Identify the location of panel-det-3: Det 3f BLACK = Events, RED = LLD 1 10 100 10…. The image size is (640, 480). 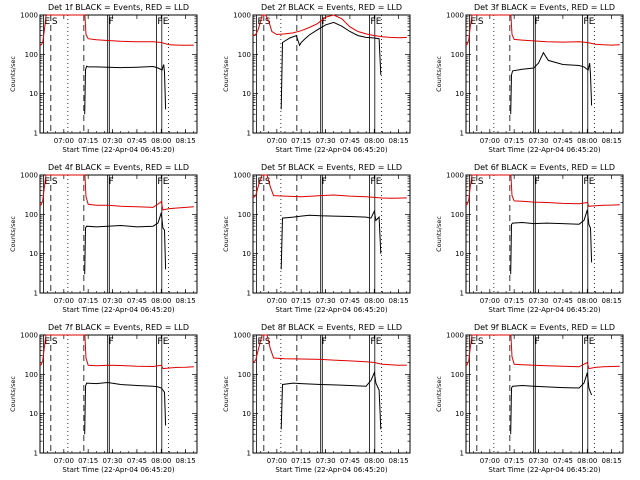
(529, 78).